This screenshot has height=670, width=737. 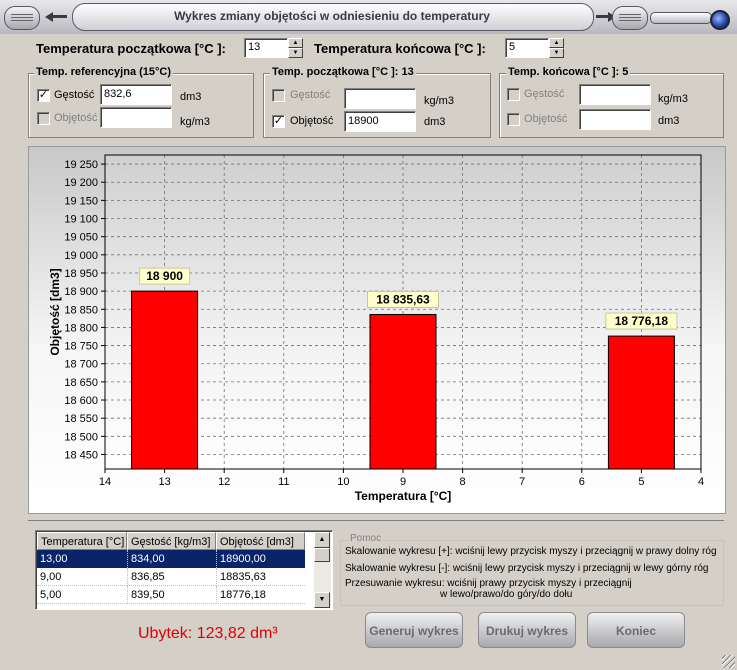 I want to click on x-tick-label: 9, so click(x=403, y=482).